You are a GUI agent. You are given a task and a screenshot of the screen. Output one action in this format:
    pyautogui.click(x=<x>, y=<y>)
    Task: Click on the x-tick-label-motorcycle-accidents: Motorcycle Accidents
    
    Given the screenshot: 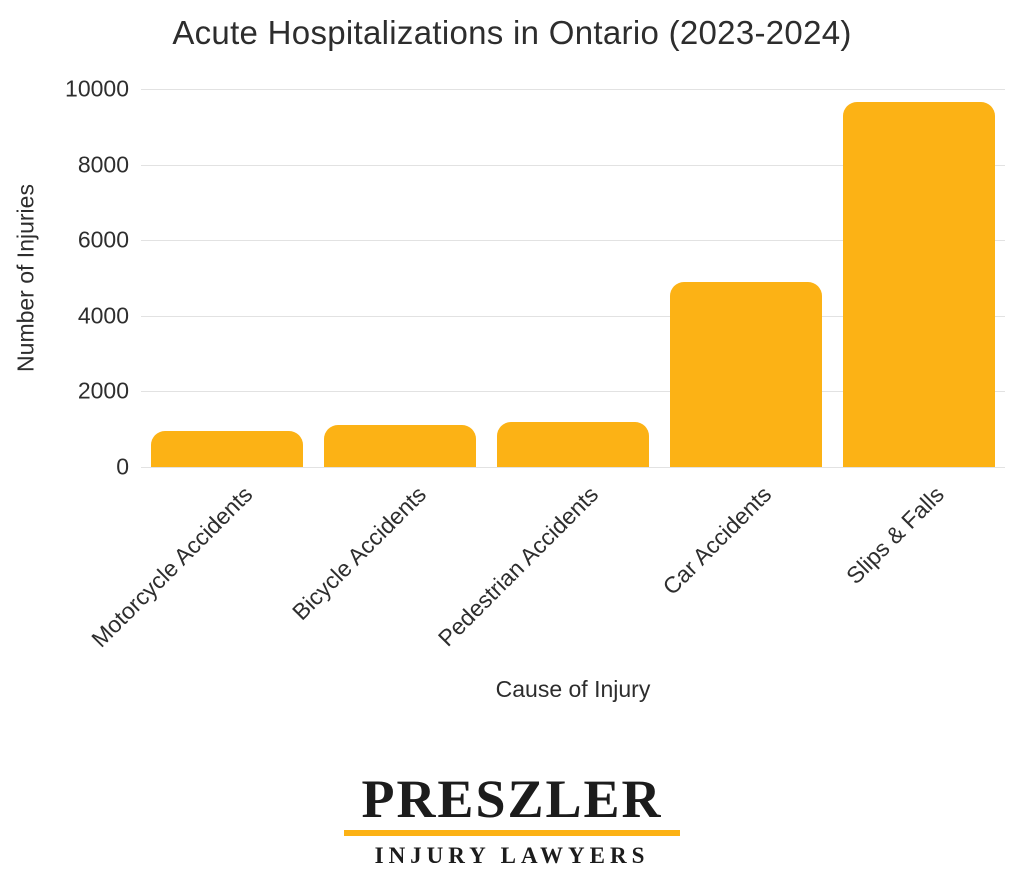 What is the action you would take?
    pyautogui.click(x=172, y=567)
    